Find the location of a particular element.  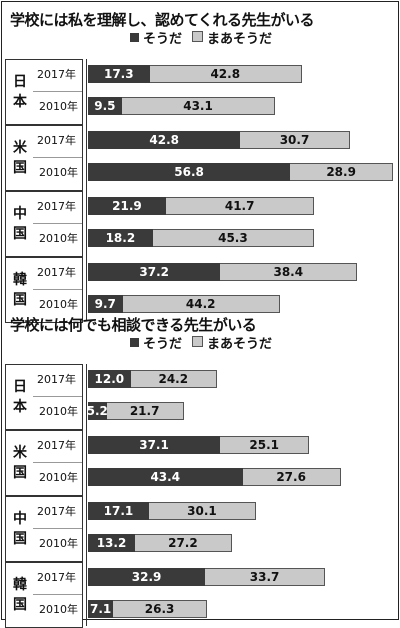

bar-segment: 30.1 is located at coordinates (202, 511).